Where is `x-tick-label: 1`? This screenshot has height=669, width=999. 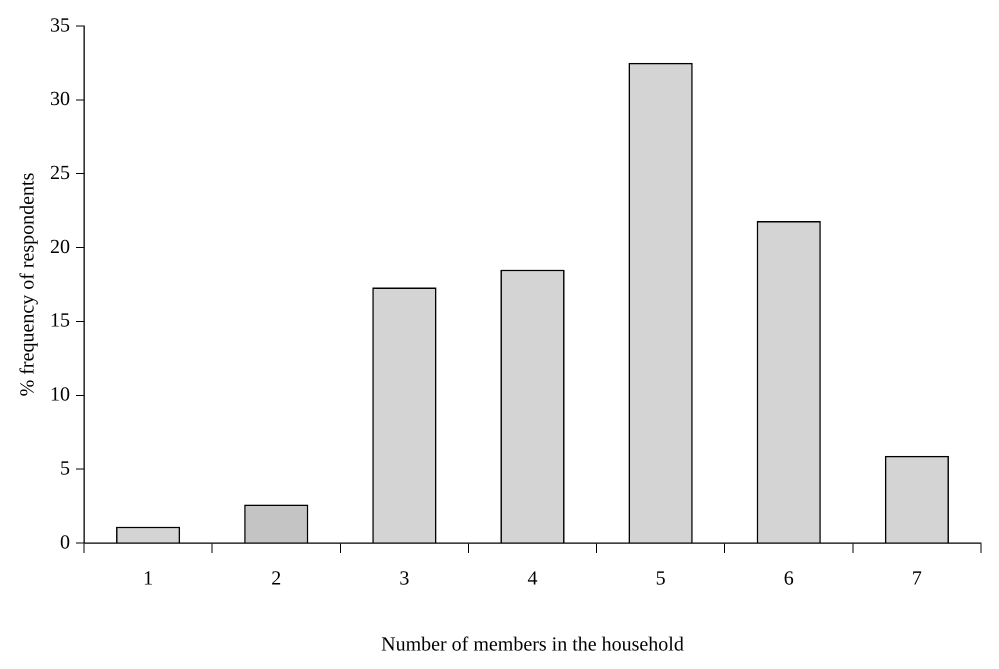
x-tick-label: 1 is located at coordinates (148, 578).